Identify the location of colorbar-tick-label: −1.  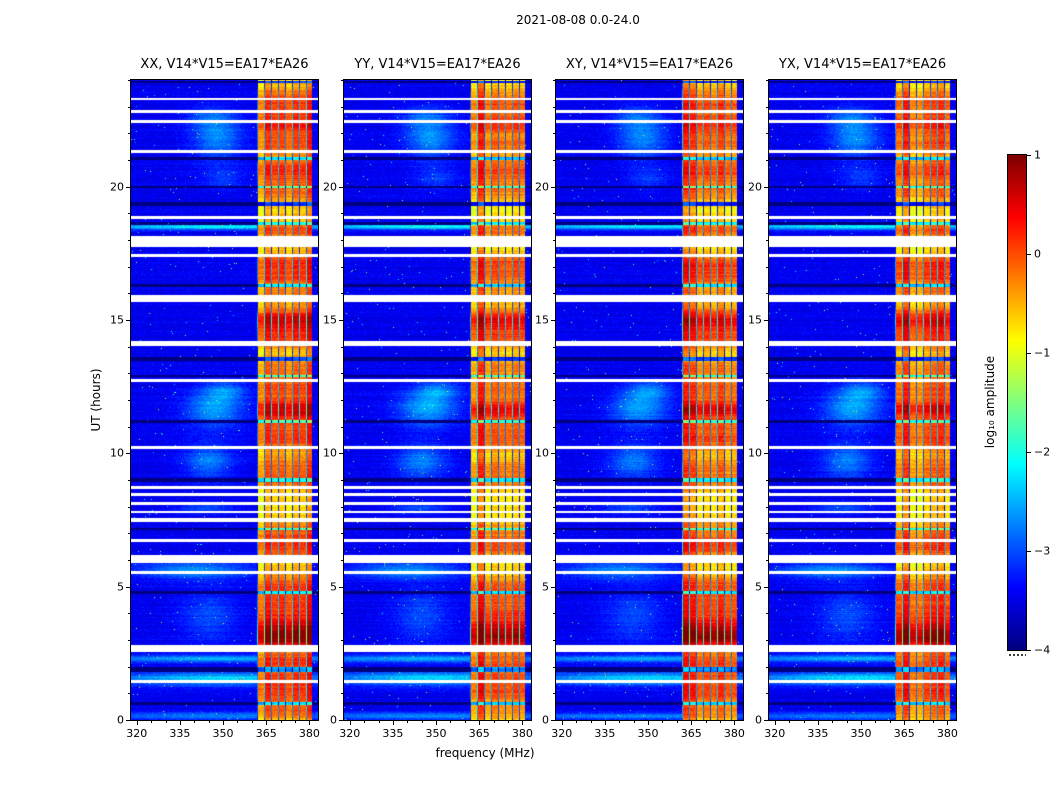
(1042, 353).